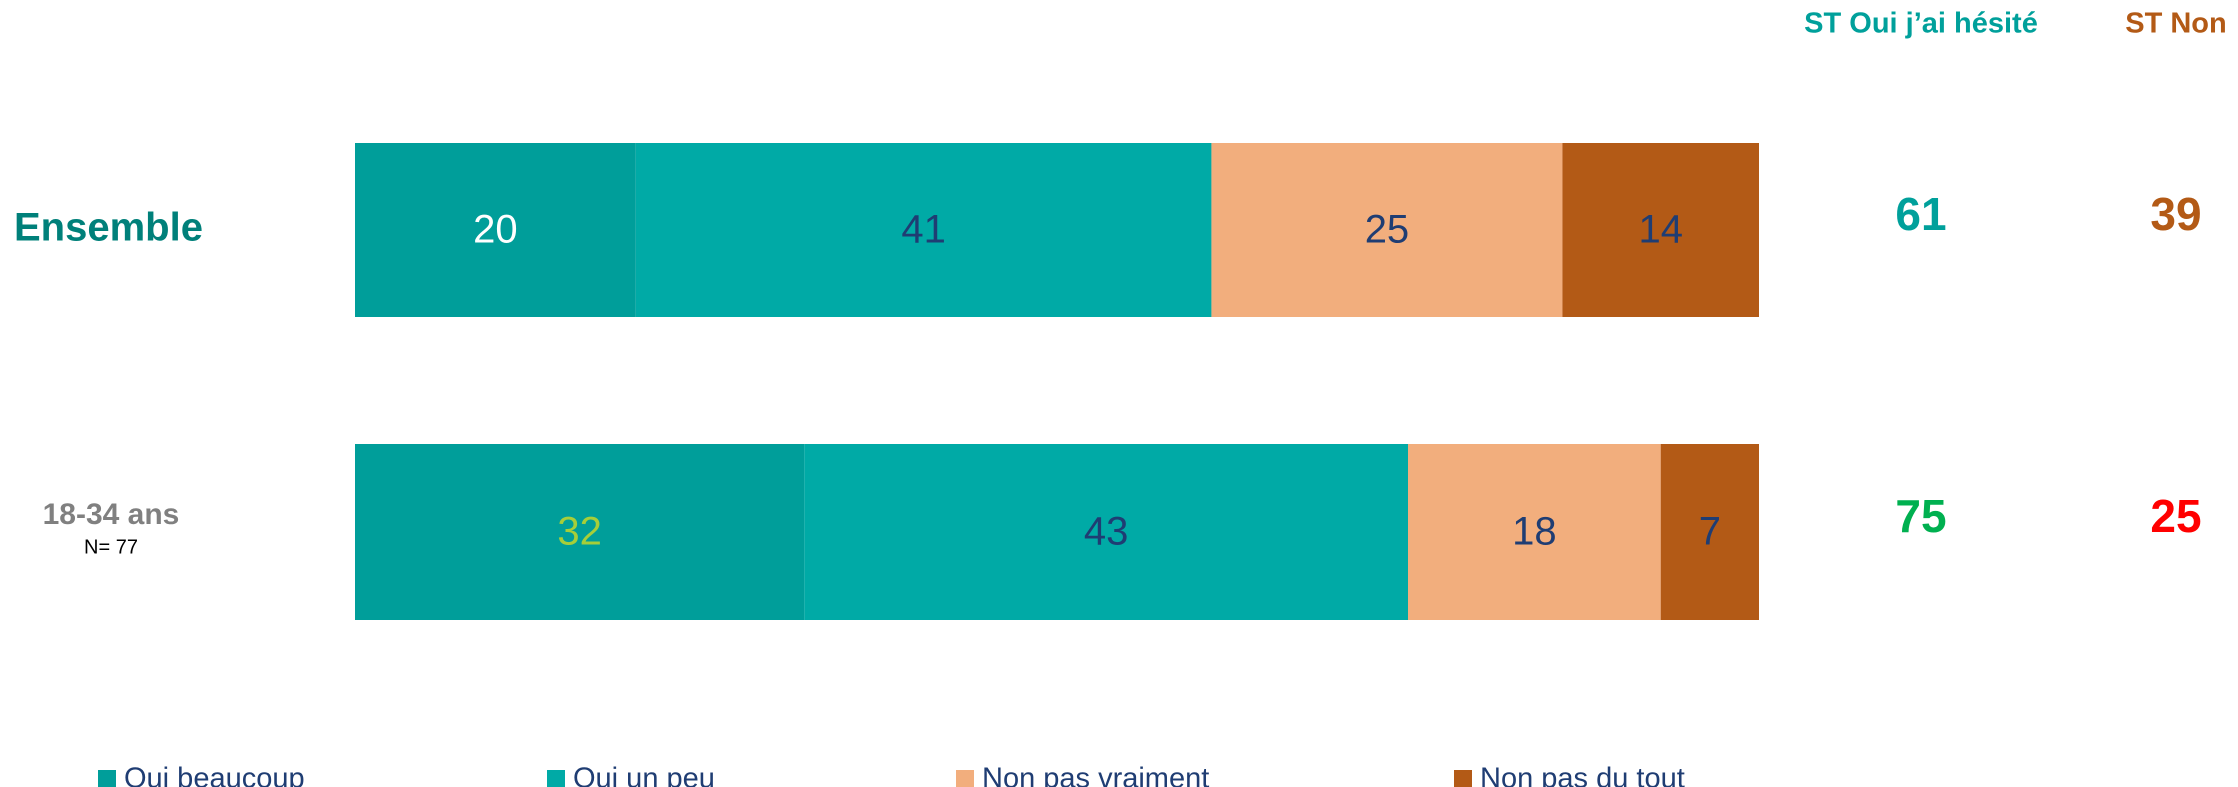 This screenshot has height=787, width=2238. What do you see at coordinates (111, 514) in the screenshot?
I see `category-label: 18-34 ans` at bounding box center [111, 514].